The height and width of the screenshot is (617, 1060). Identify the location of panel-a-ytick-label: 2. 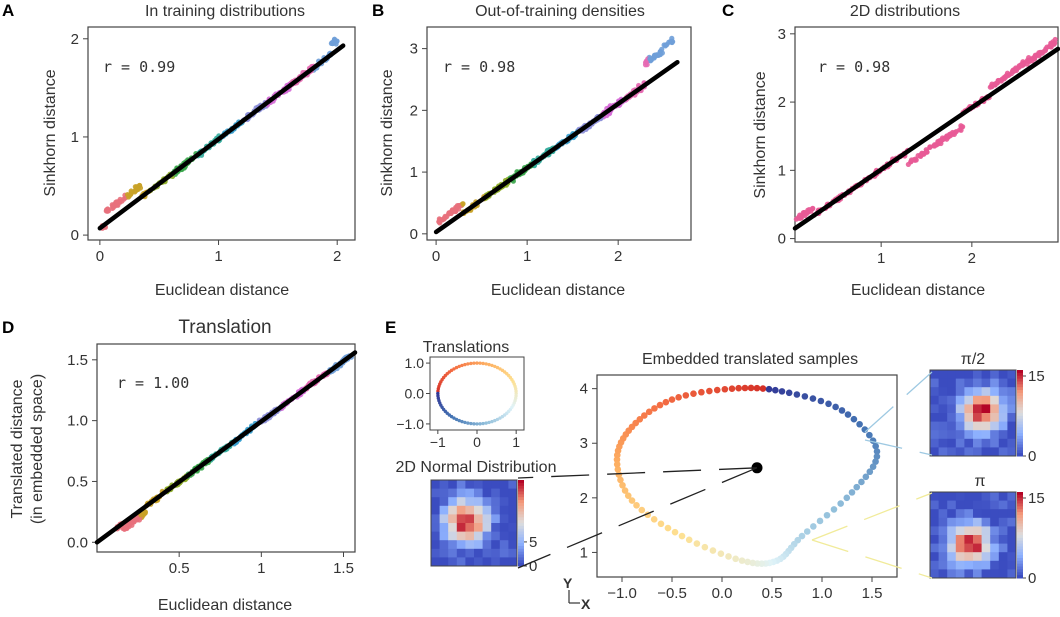
(75, 39).